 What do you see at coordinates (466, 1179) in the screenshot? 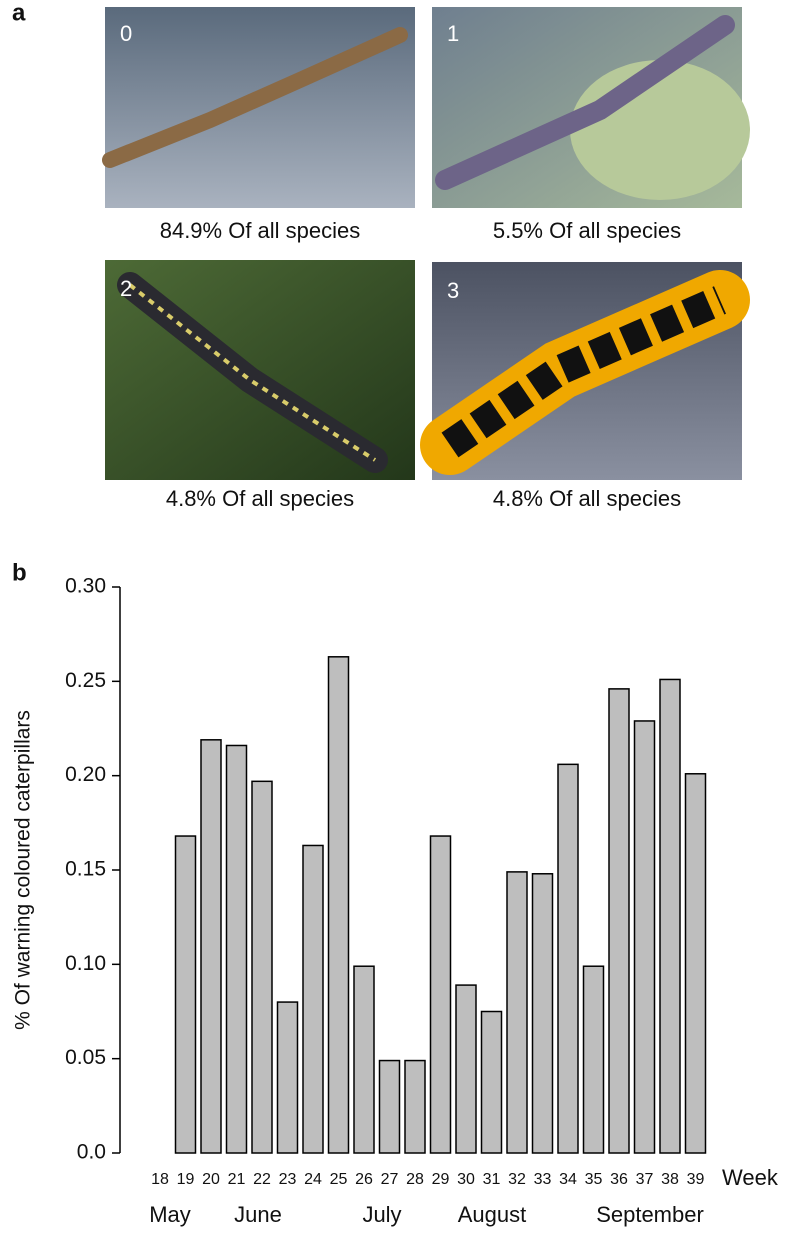
I see `x-tick-label: 30` at bounding box center [466, 1179].